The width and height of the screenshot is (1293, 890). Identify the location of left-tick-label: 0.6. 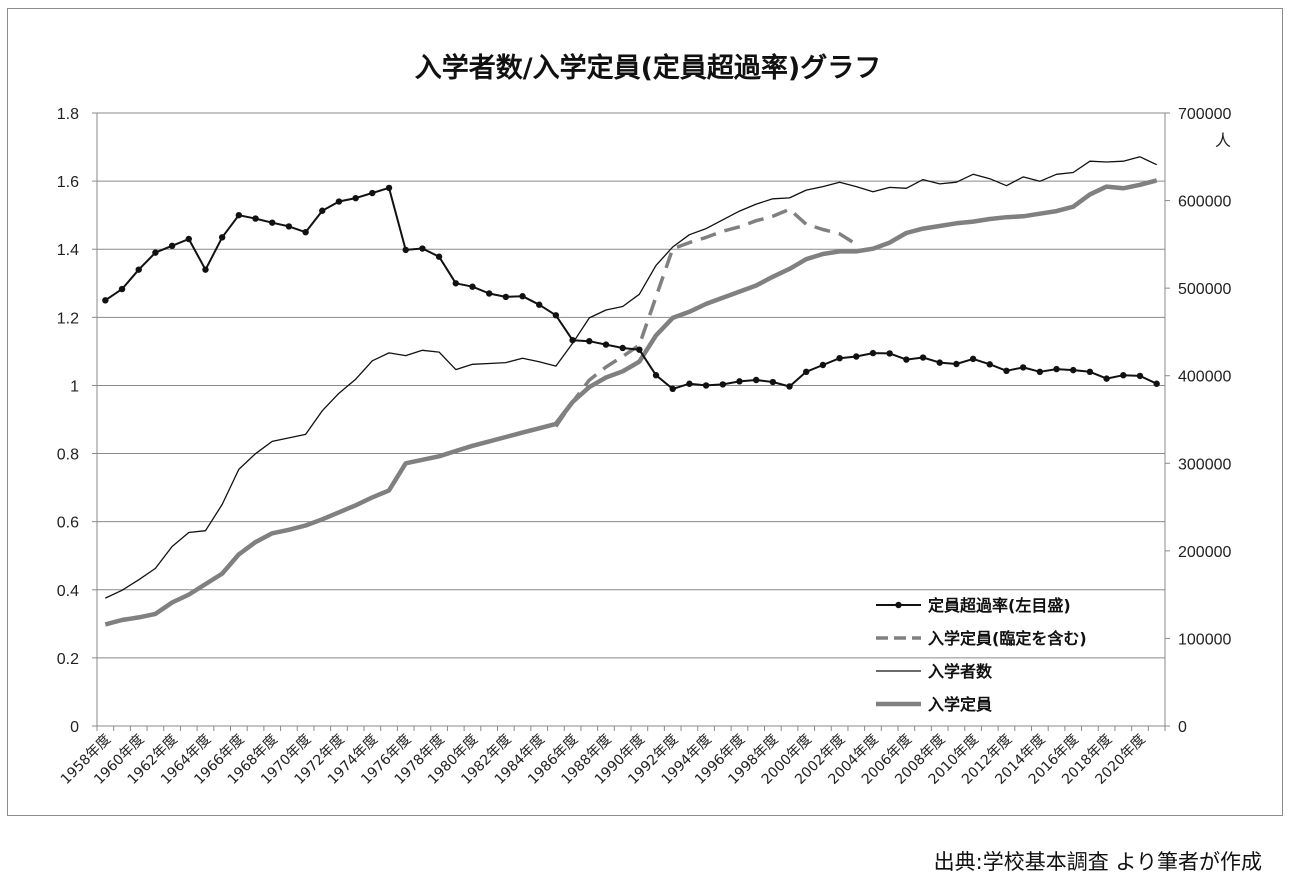
(68, 523).